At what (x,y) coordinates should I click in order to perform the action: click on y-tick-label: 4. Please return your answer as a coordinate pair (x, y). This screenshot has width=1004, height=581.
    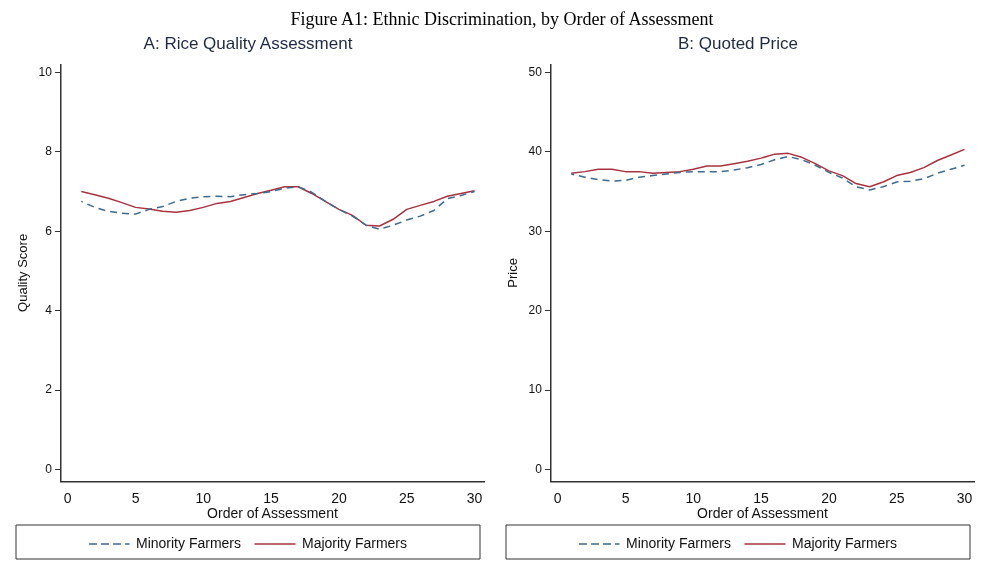
    Looking at the image, I should click on (49, 309).